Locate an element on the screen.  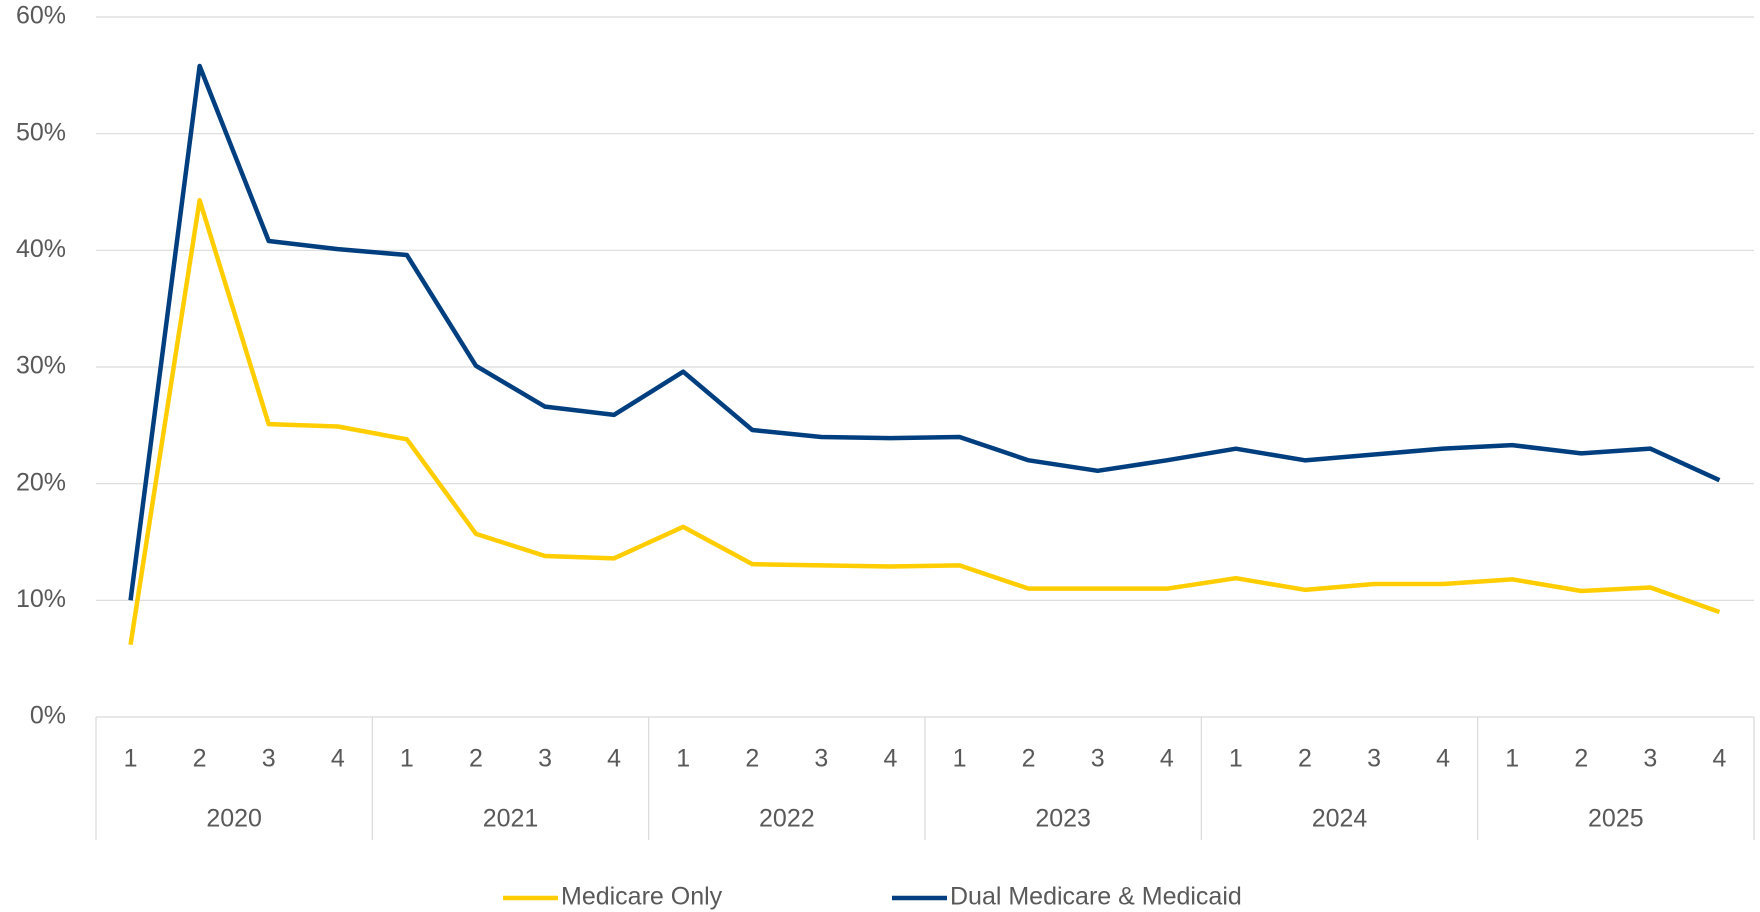
year-label: 2022 is located at coordinates (787, 819).